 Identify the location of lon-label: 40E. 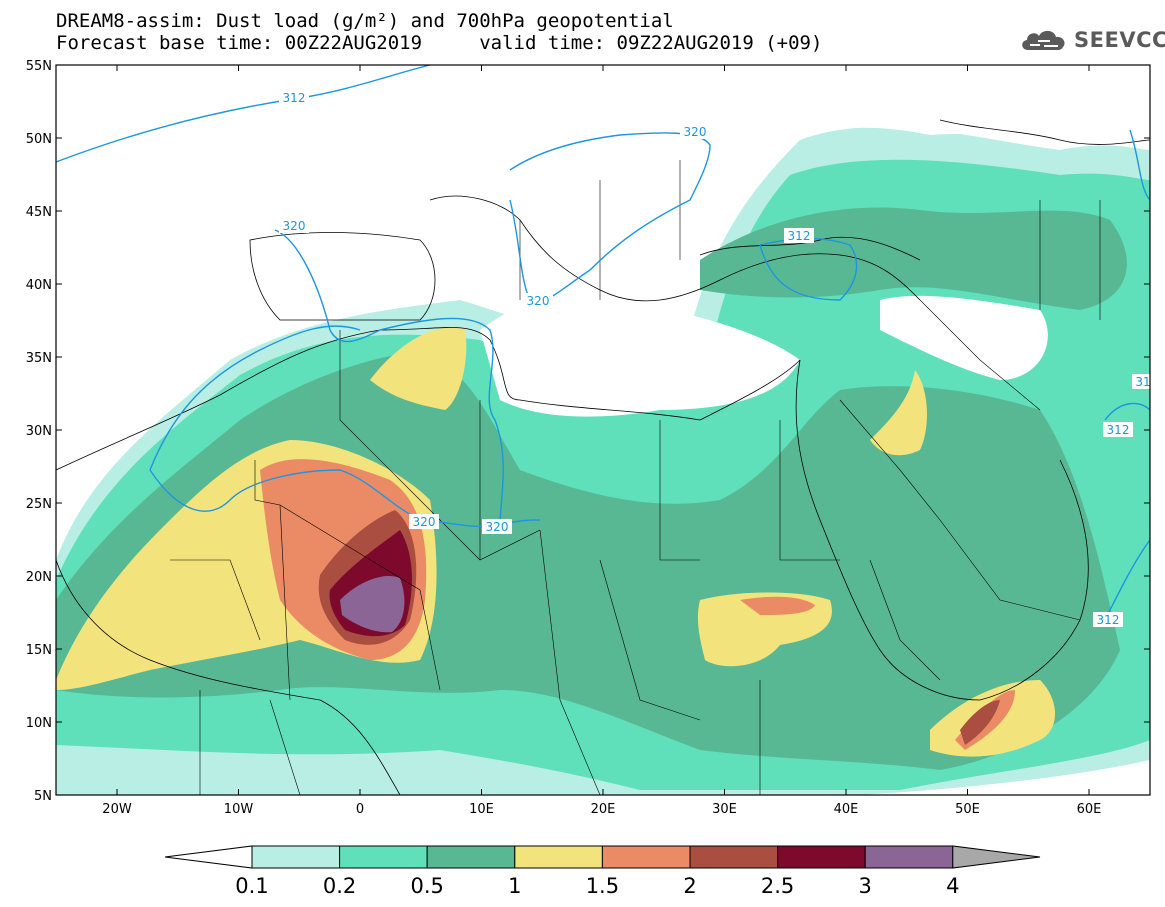
(846, 809).